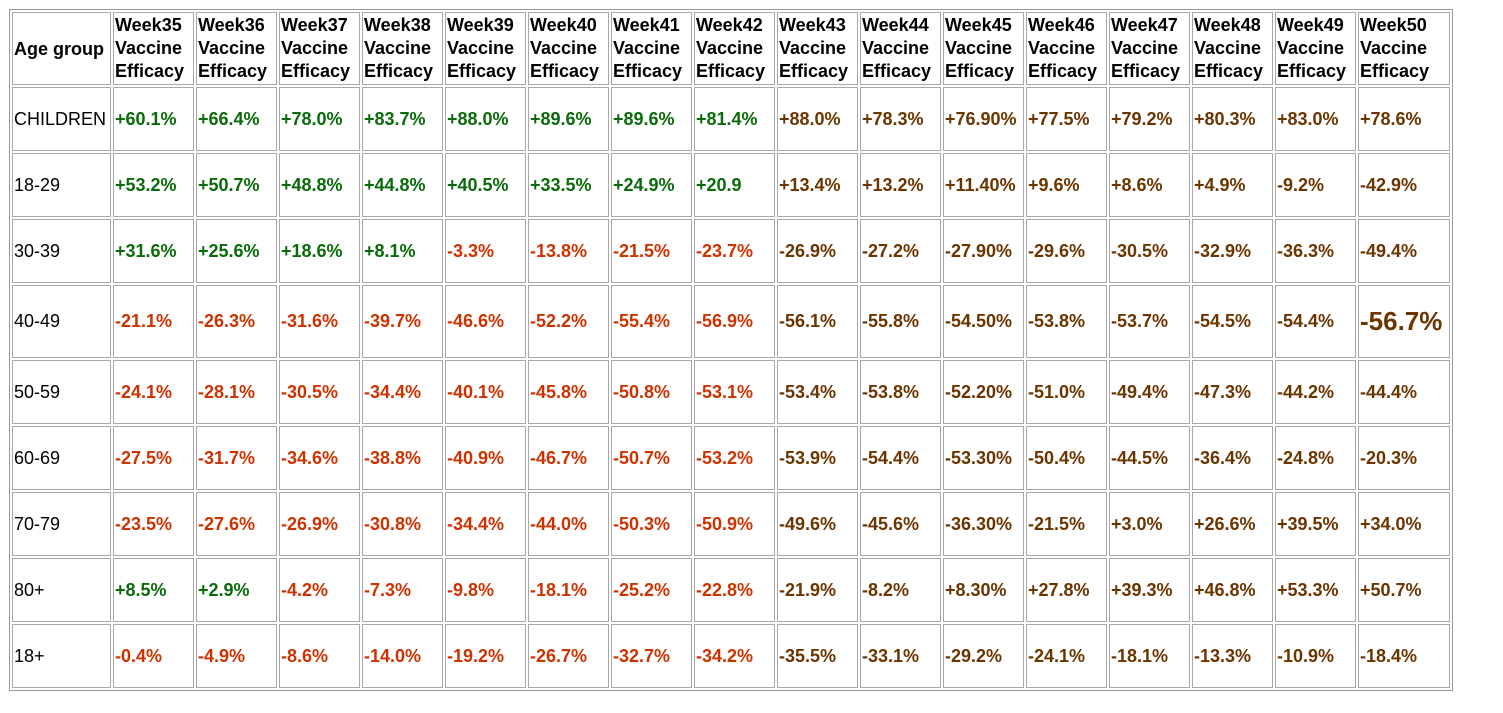  Describe the element at coordinates (236, 251) in the screenshot. I see `efficacy-cell: +25.6%` at that location.